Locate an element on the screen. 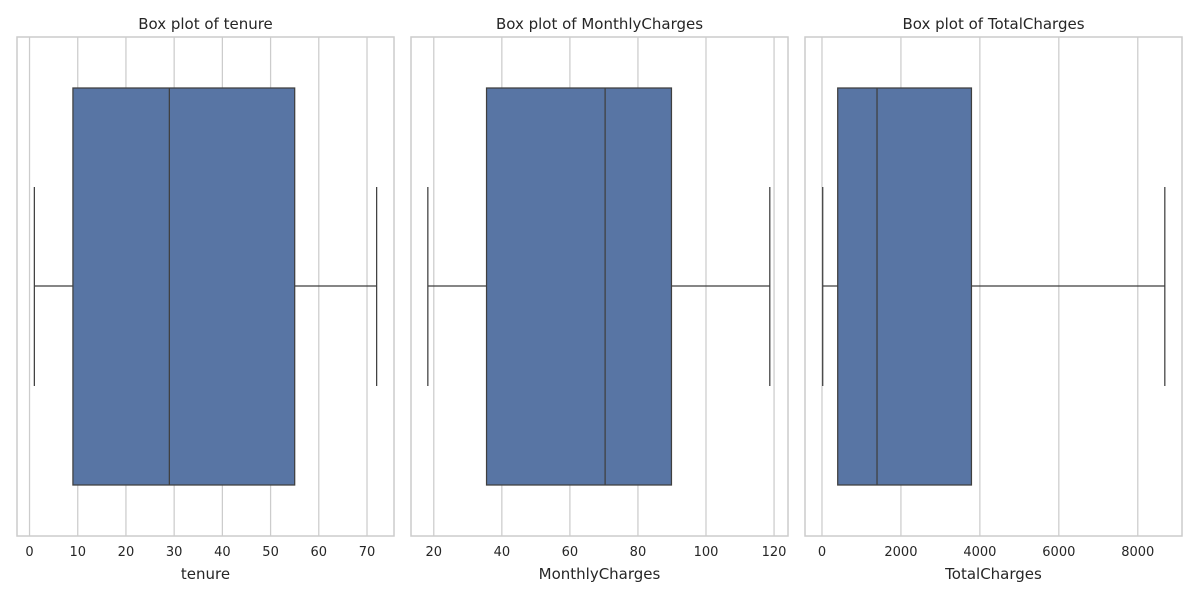  x-tick-label: 8000 is located at coordinates (1137, 552).